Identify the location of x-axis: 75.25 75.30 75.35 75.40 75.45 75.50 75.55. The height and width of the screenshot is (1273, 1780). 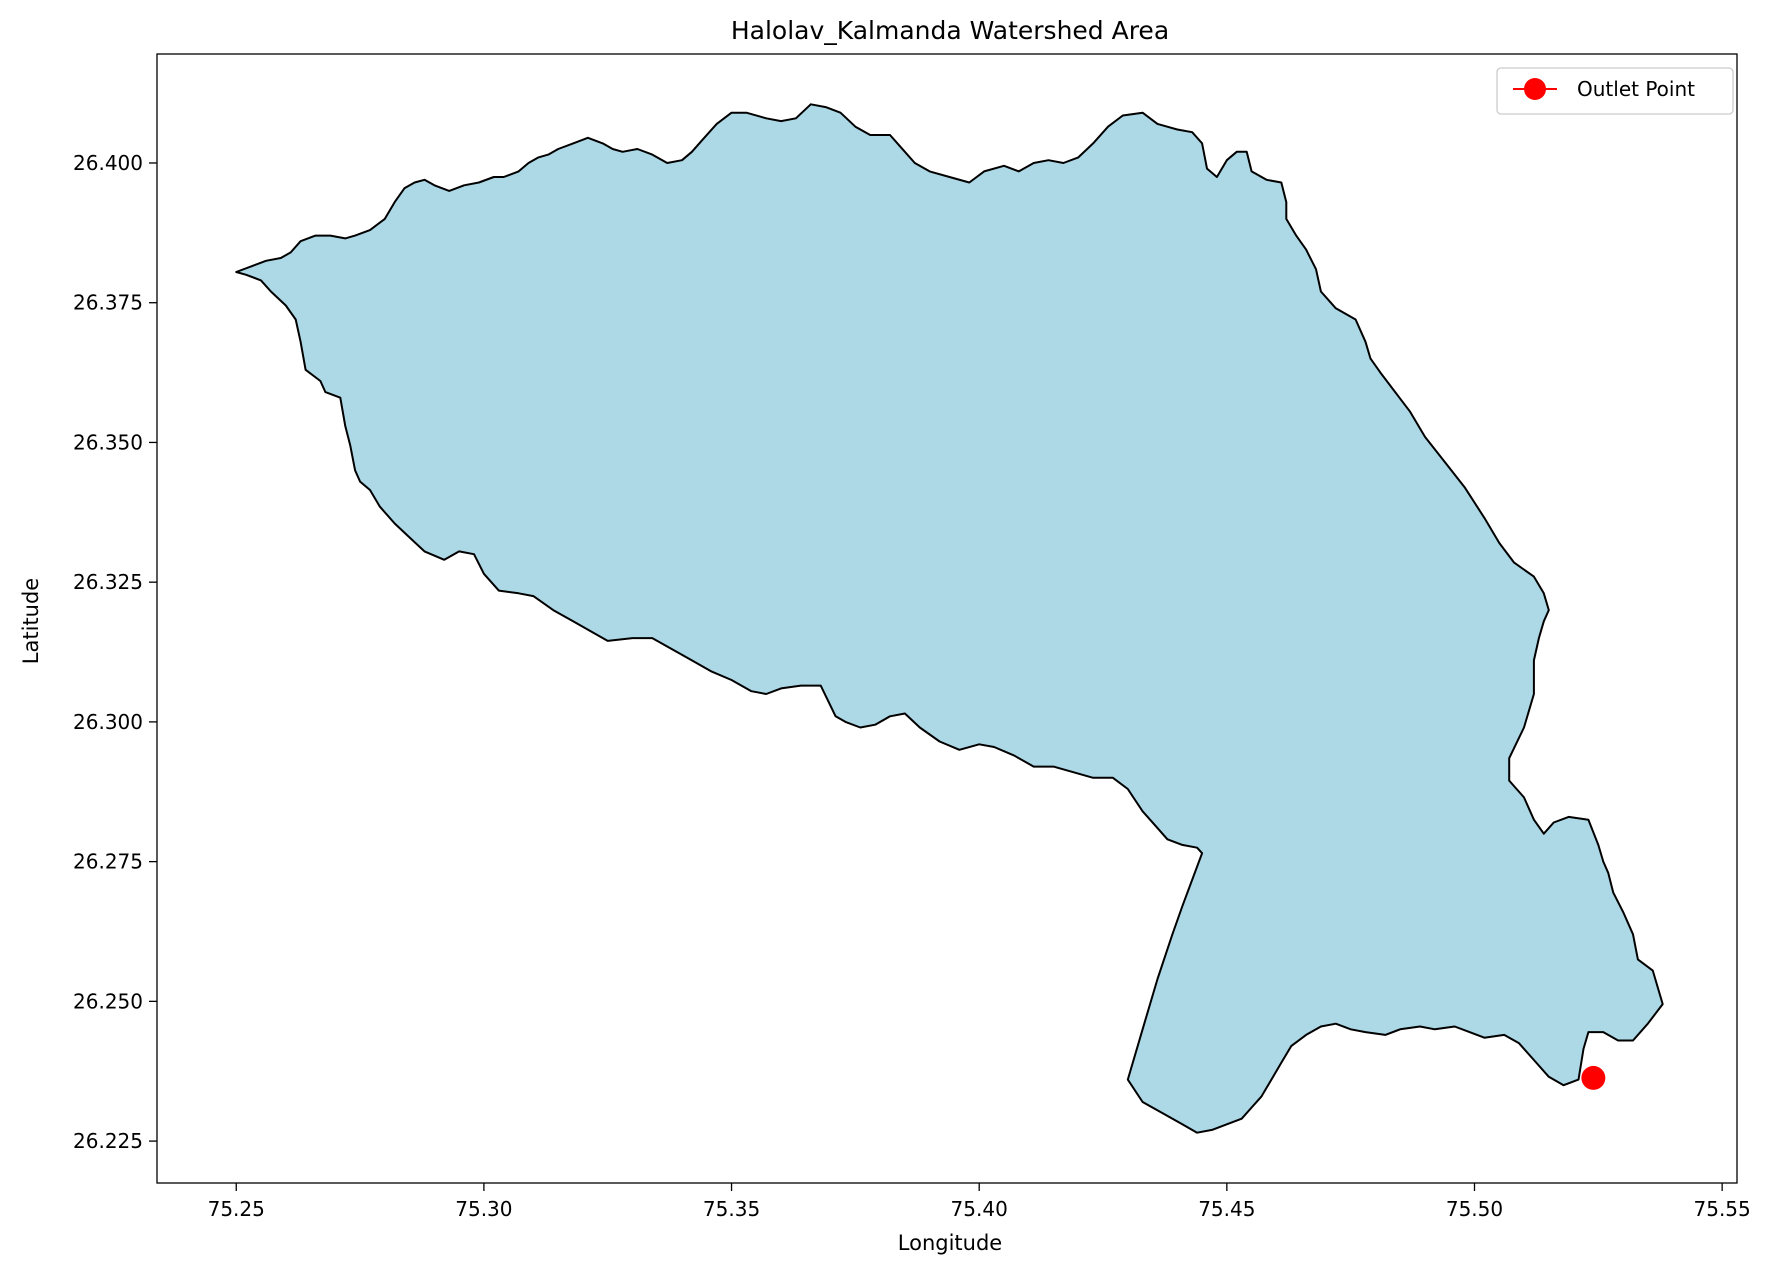
(979, 1202).